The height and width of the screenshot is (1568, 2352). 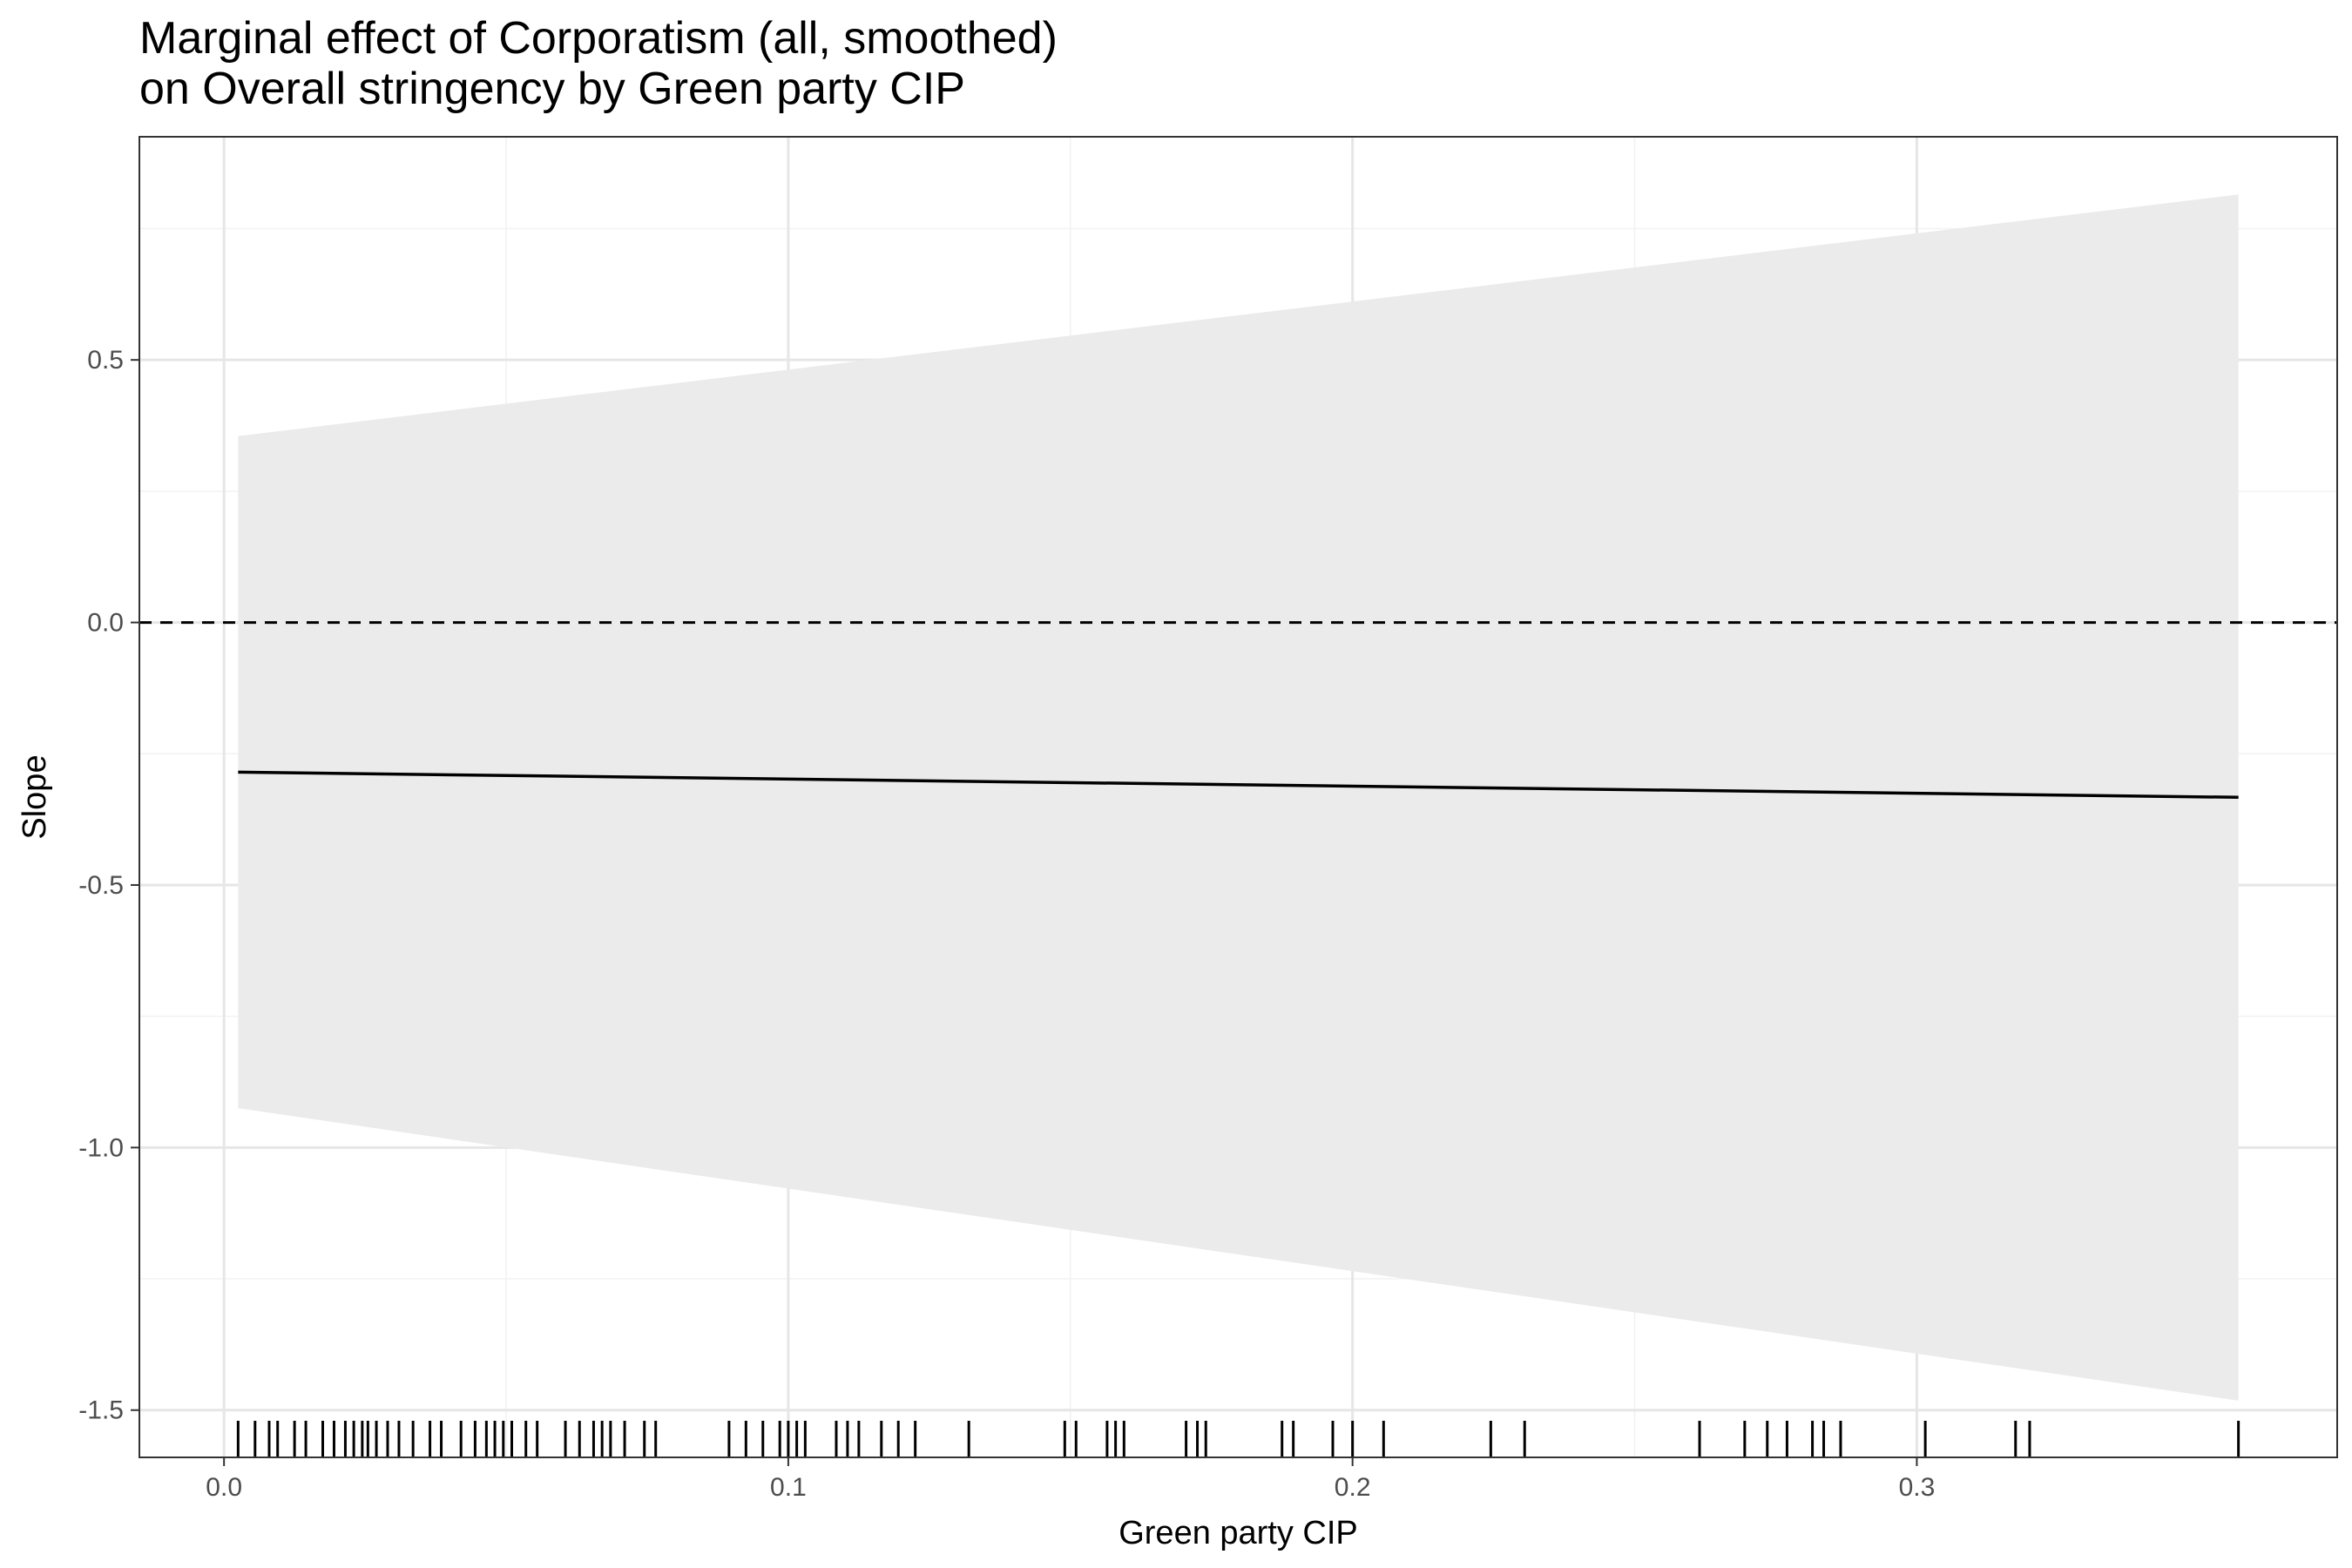 What do you see at coordinates (101, 1410) in the screenshot?
I see `y-tick-label: -1.5` at bounding box center [101, 1410].